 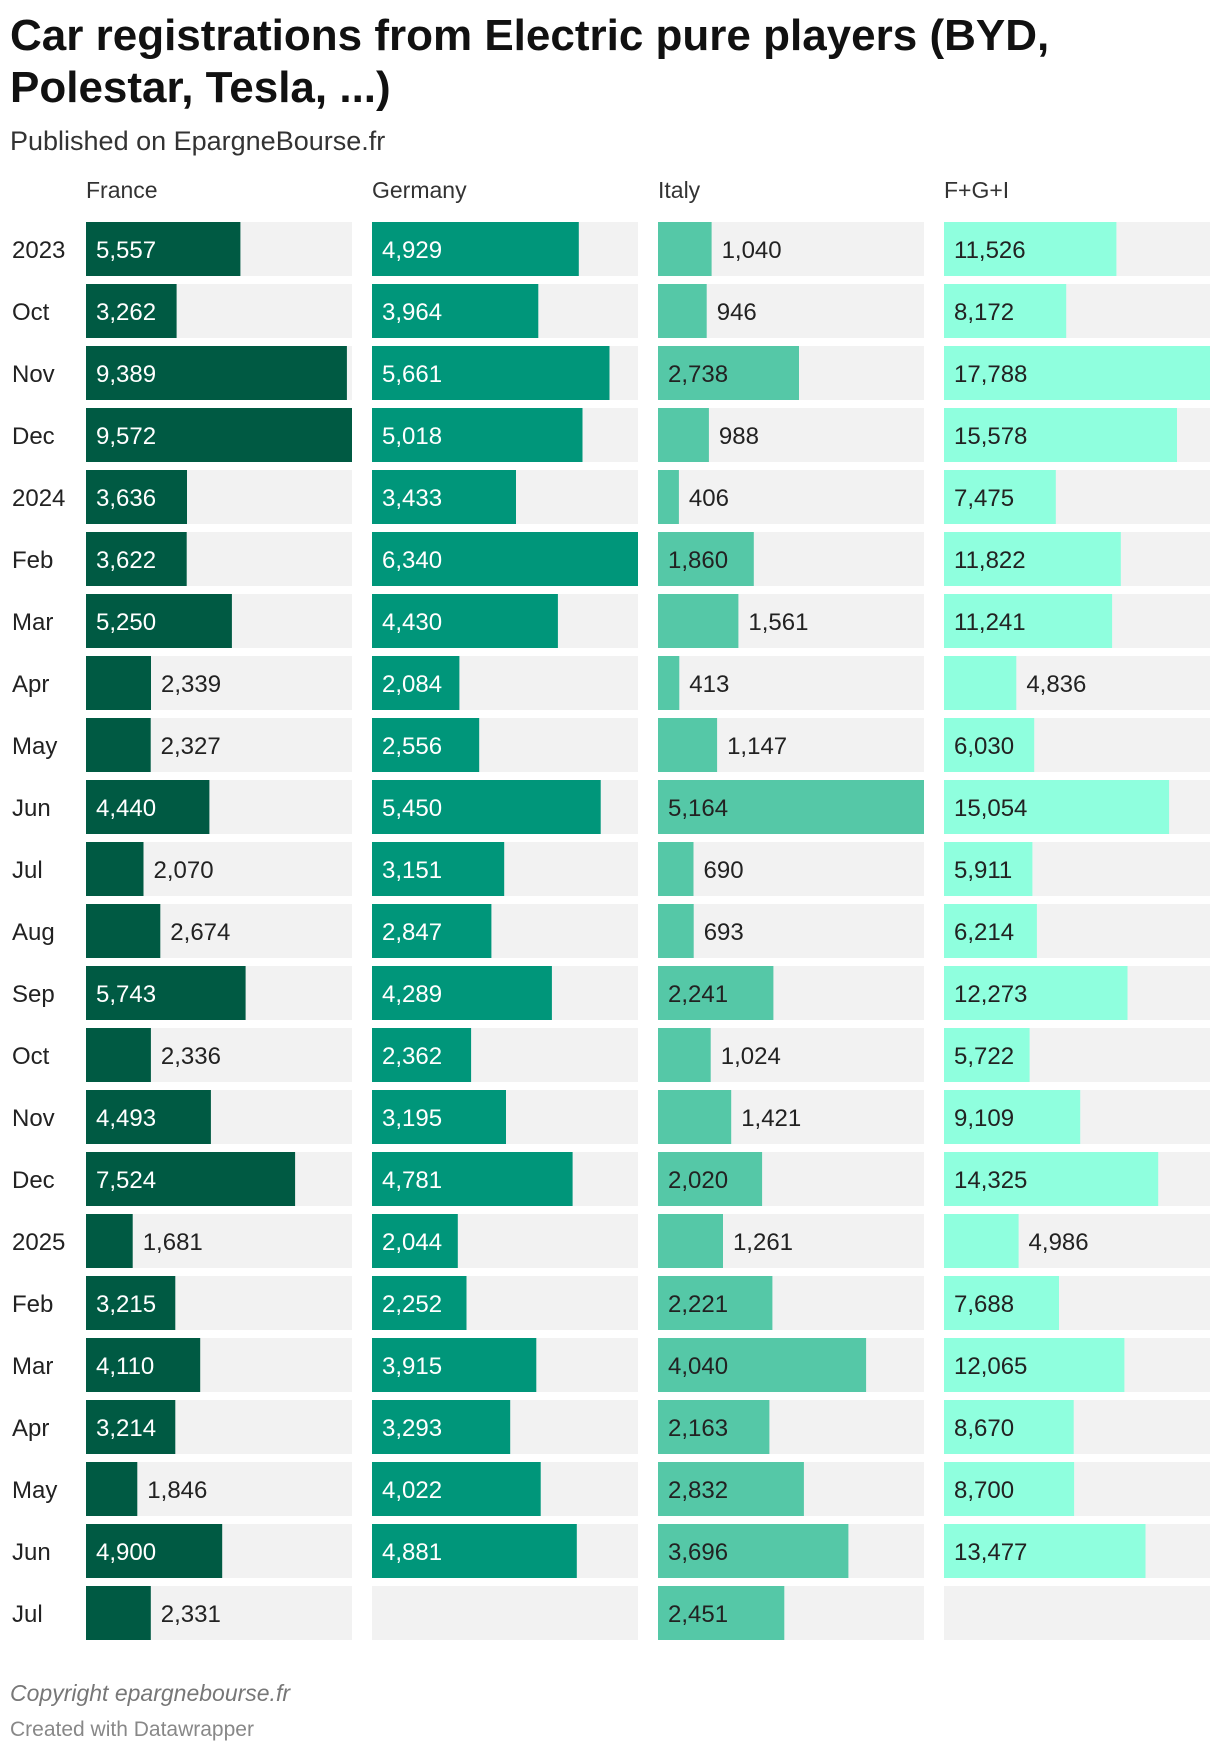 I want to click on value-label: 3,433, so click(x=412, y=498).